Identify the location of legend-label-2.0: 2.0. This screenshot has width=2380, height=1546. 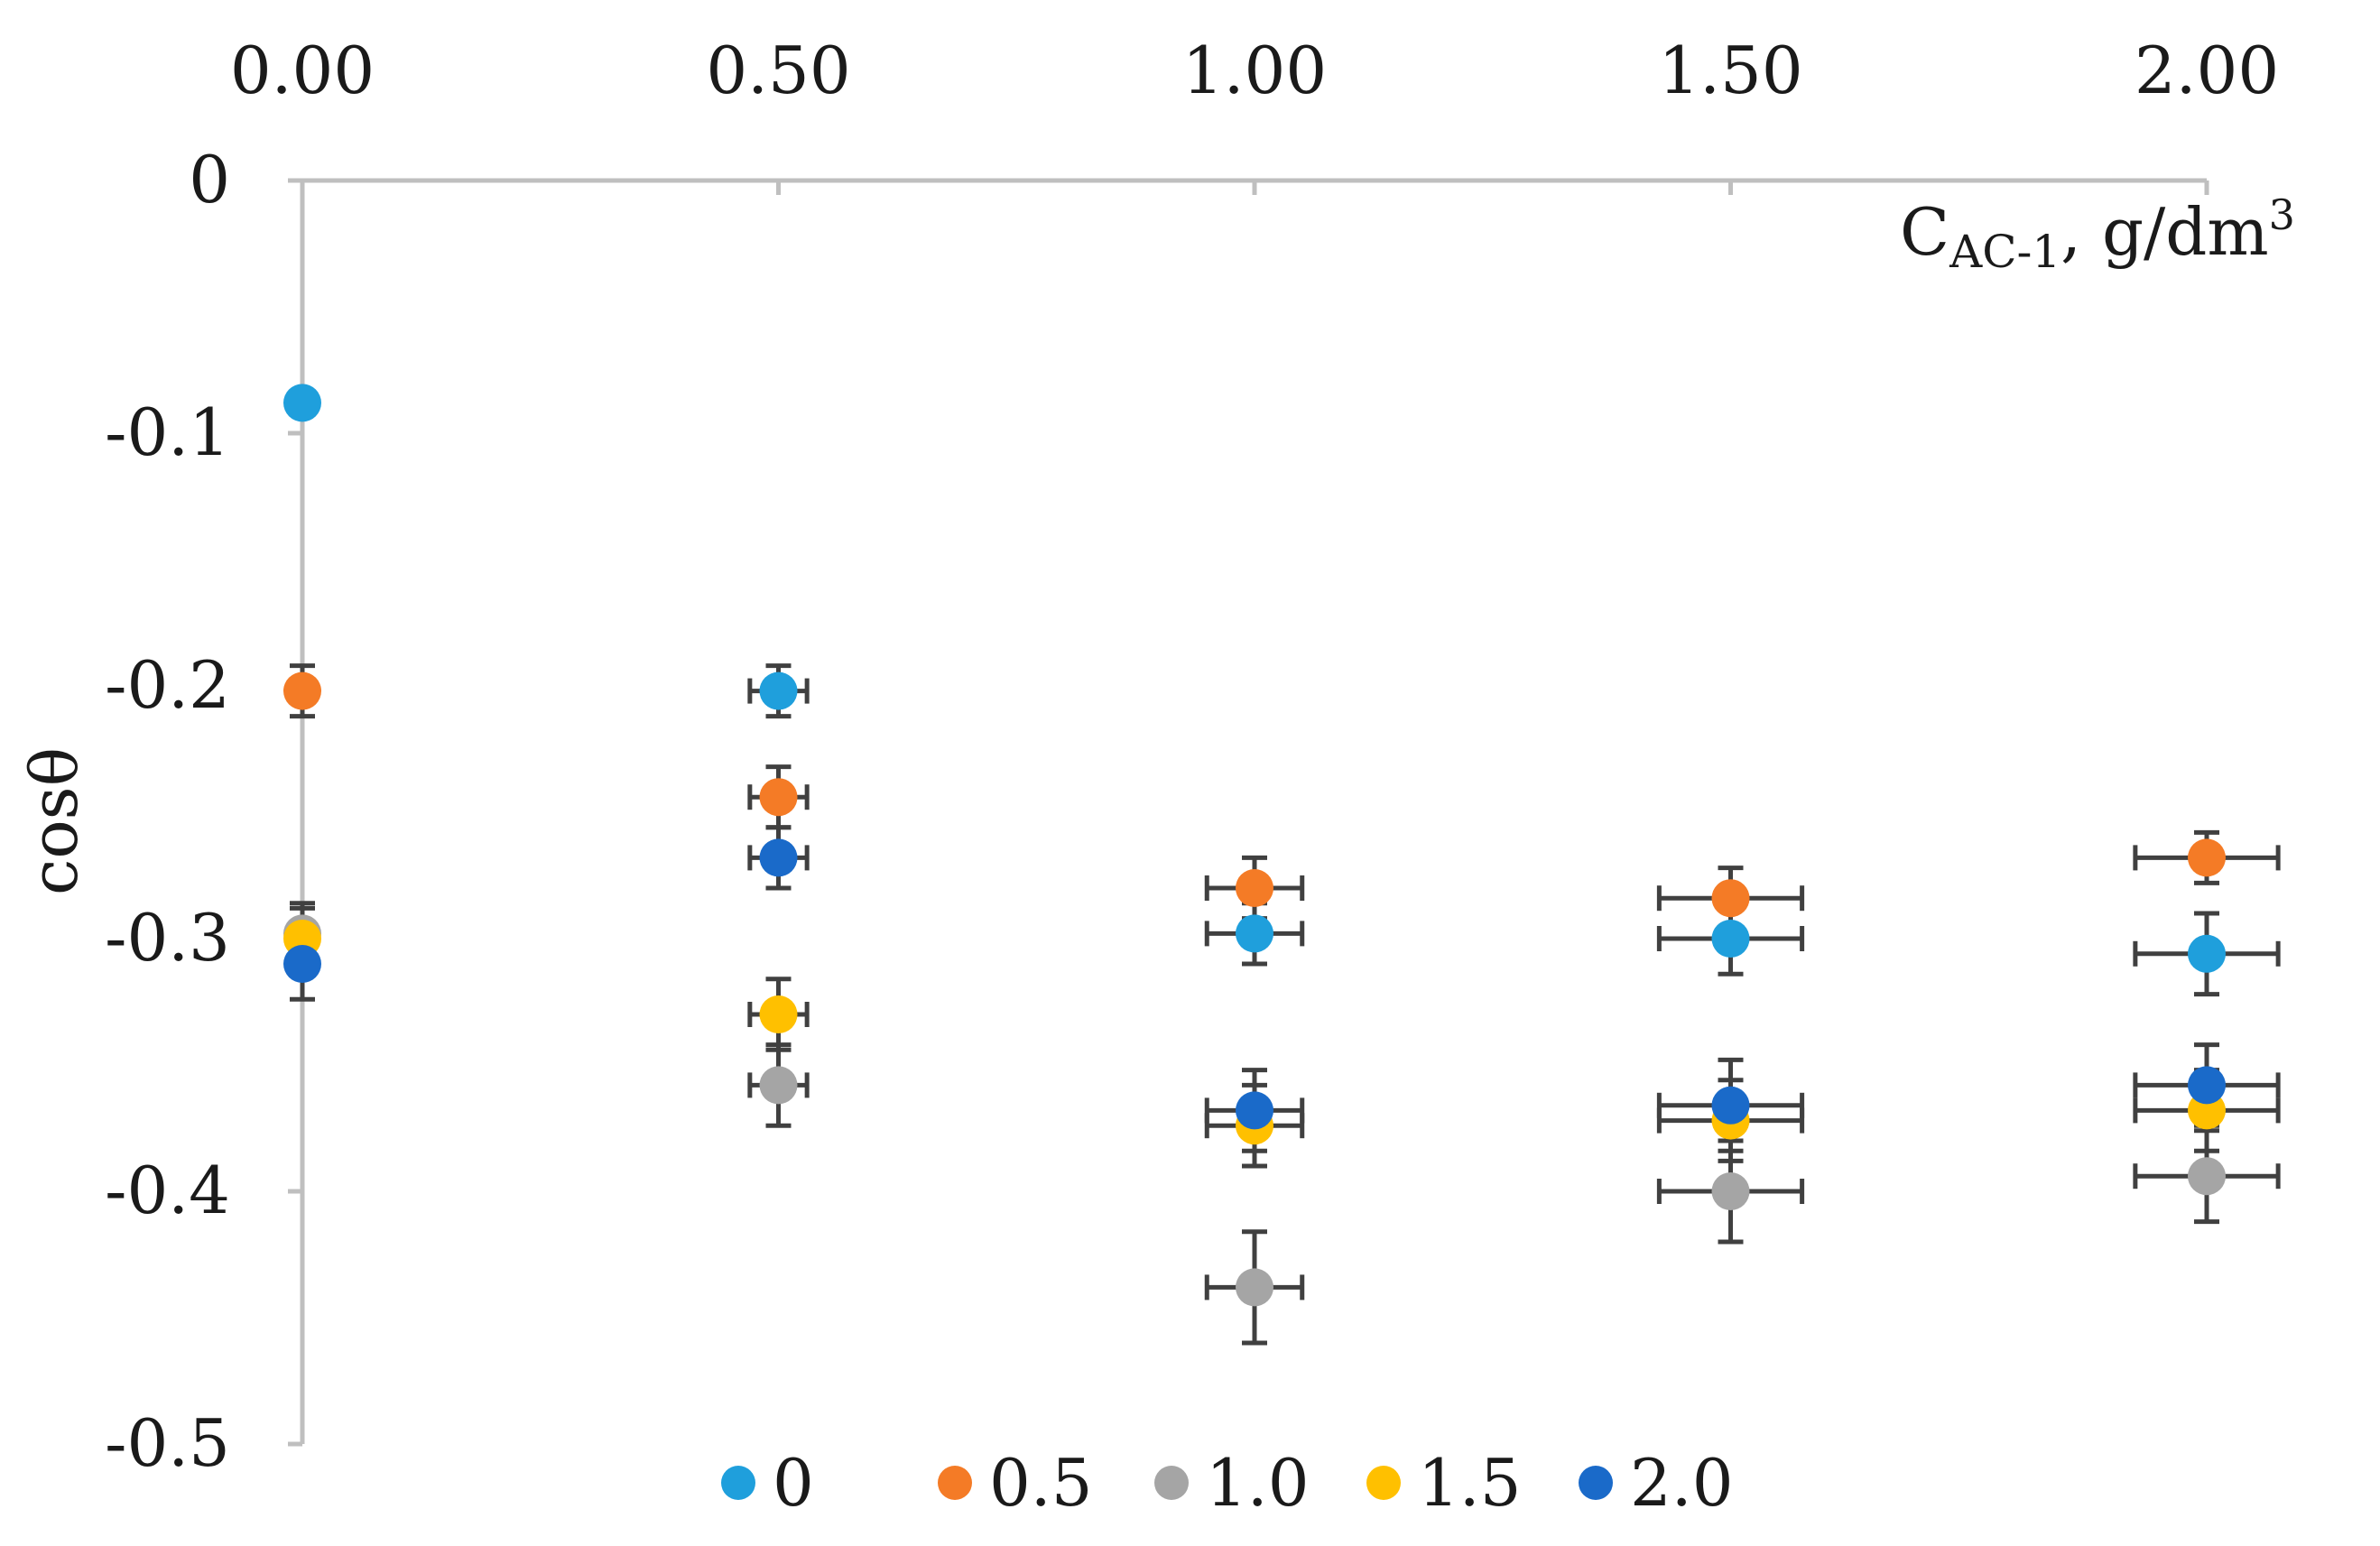
(1682, 1483).